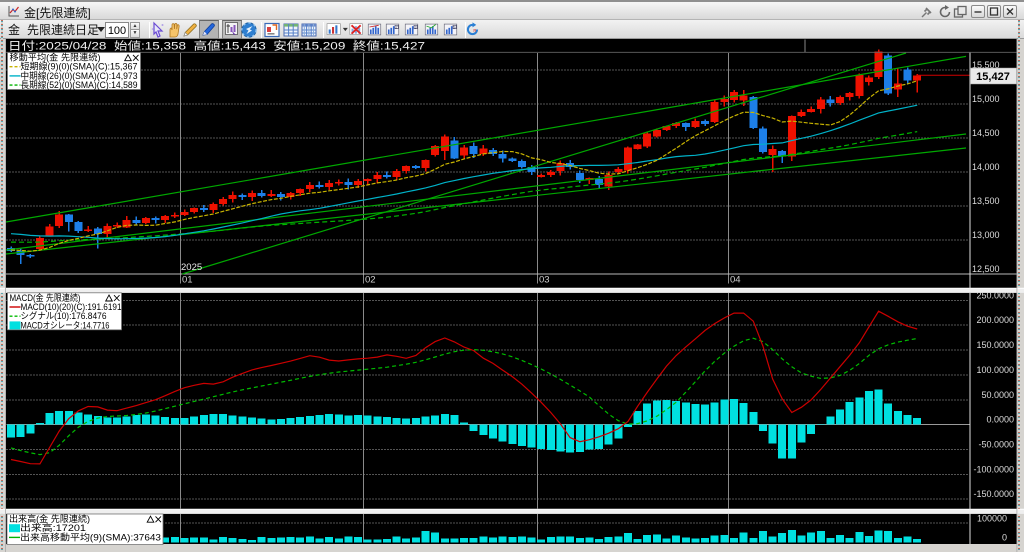 The width and height of the screenshot is (1024, 552). I want to click on svg-text: 15,427, so click(993, 77).